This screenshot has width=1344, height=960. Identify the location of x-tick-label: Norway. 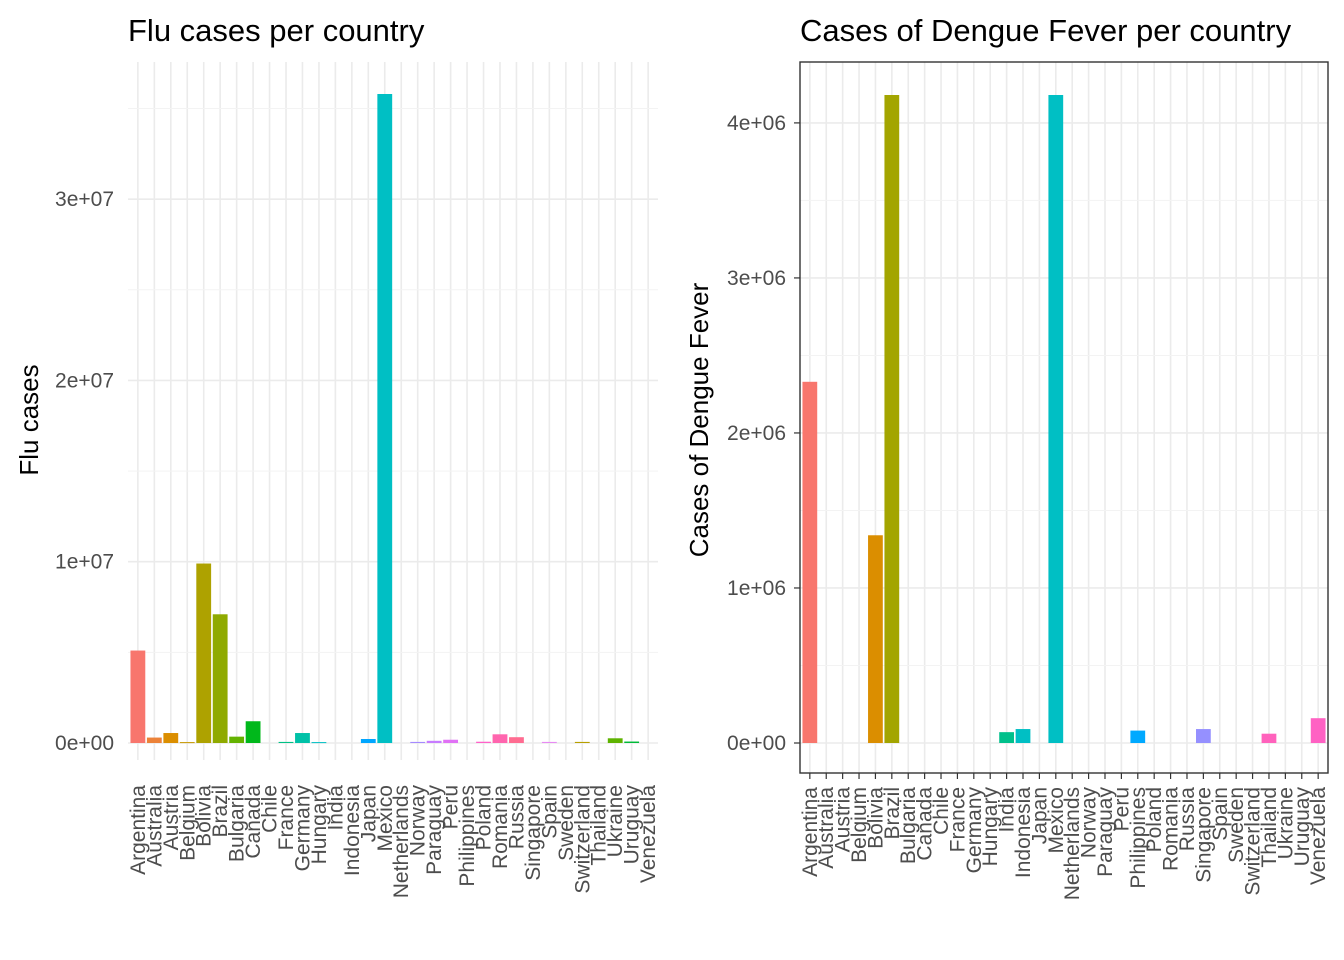
(418, 821).